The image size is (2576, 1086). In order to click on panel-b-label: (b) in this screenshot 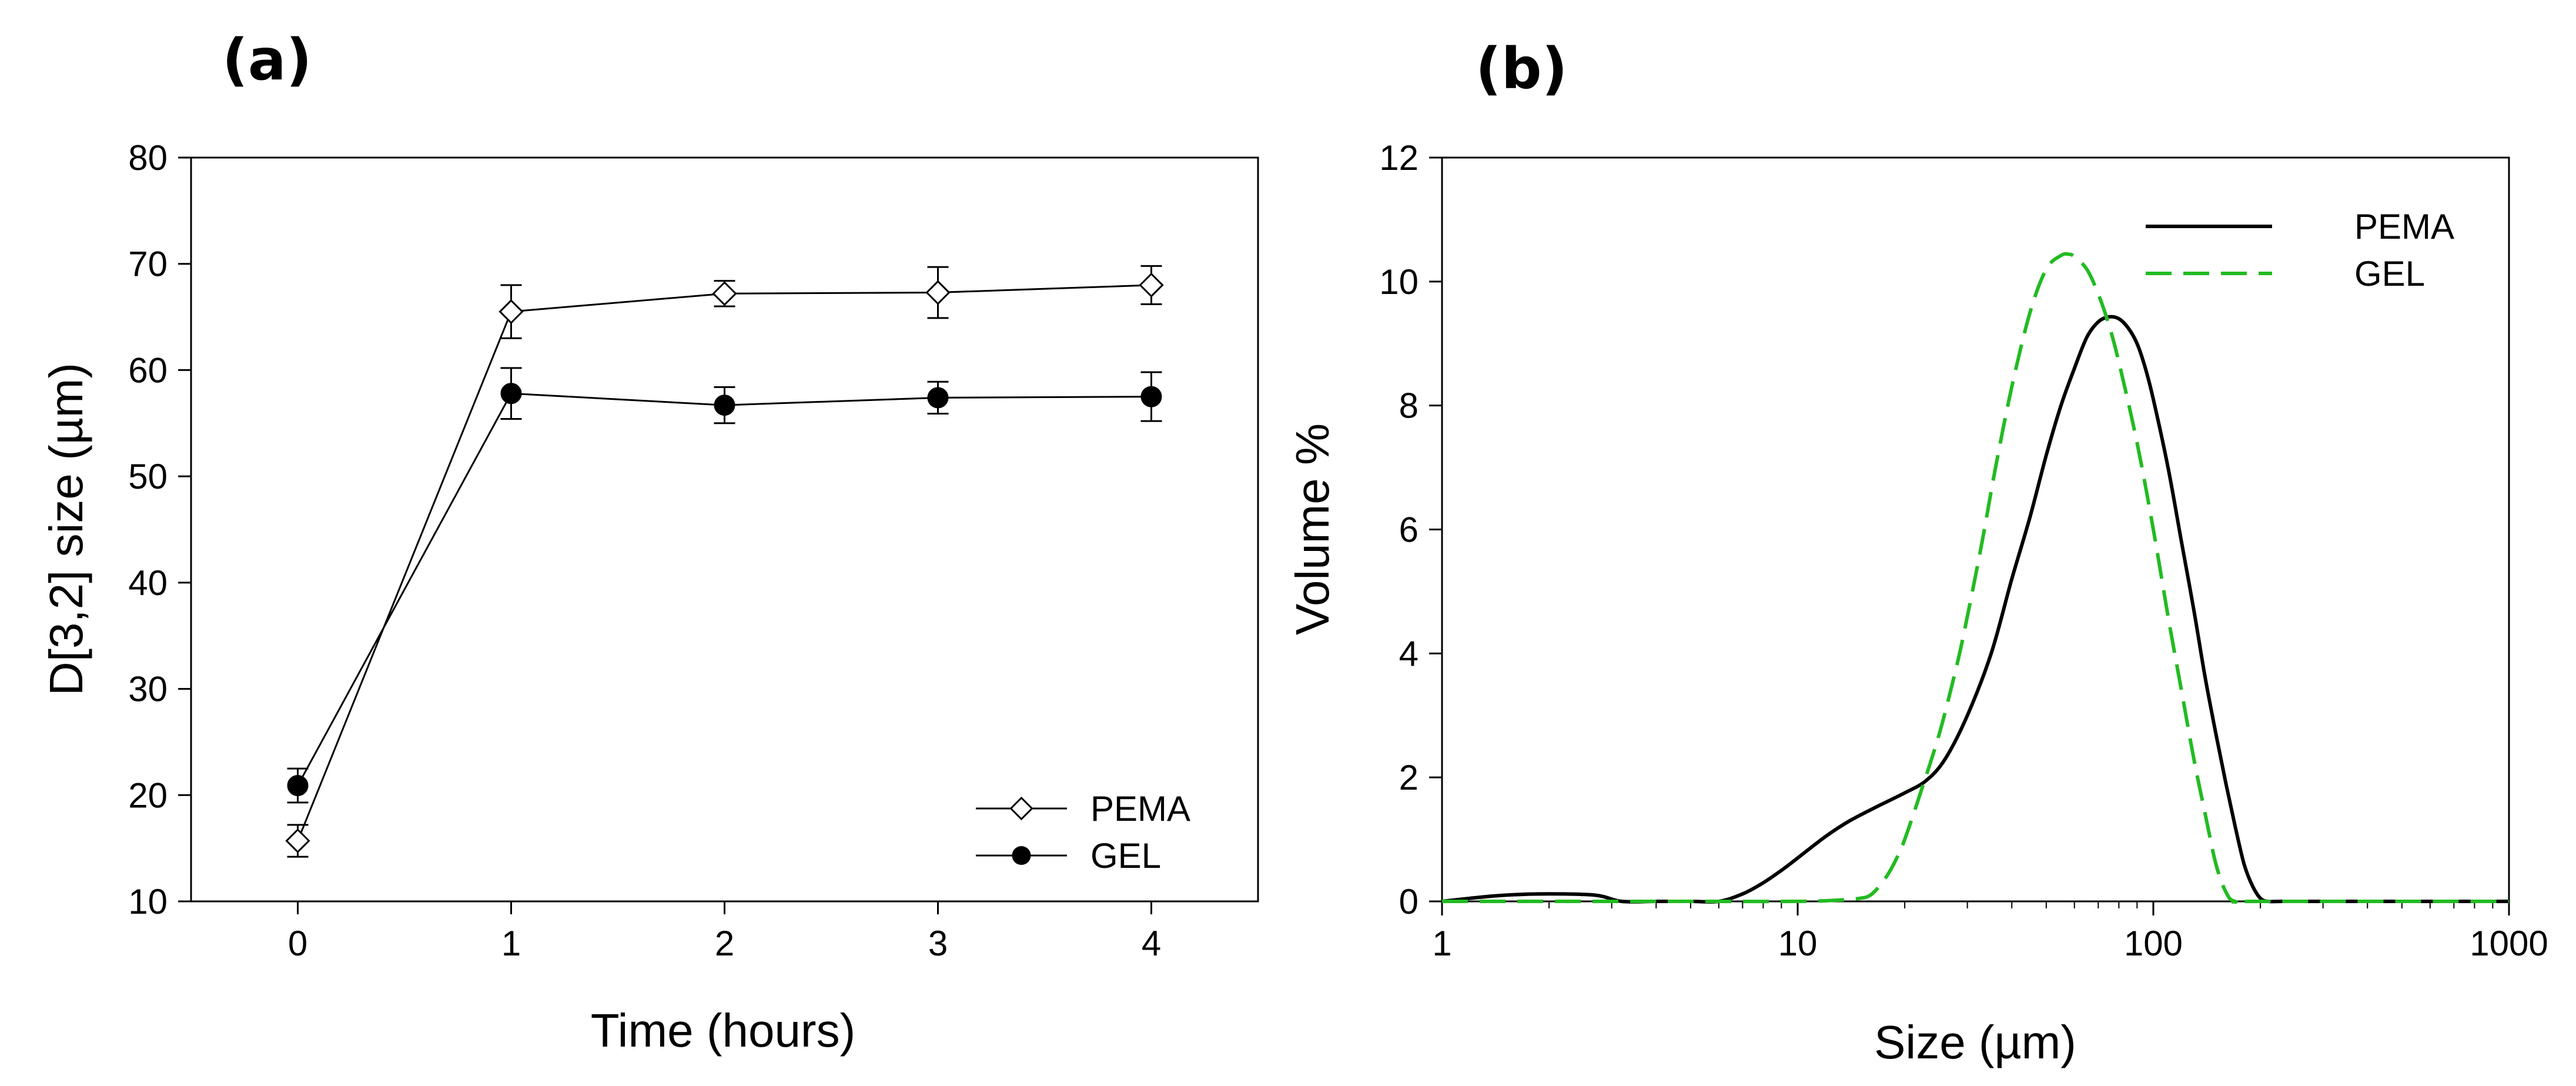, I will do `click(1521, 69)`.